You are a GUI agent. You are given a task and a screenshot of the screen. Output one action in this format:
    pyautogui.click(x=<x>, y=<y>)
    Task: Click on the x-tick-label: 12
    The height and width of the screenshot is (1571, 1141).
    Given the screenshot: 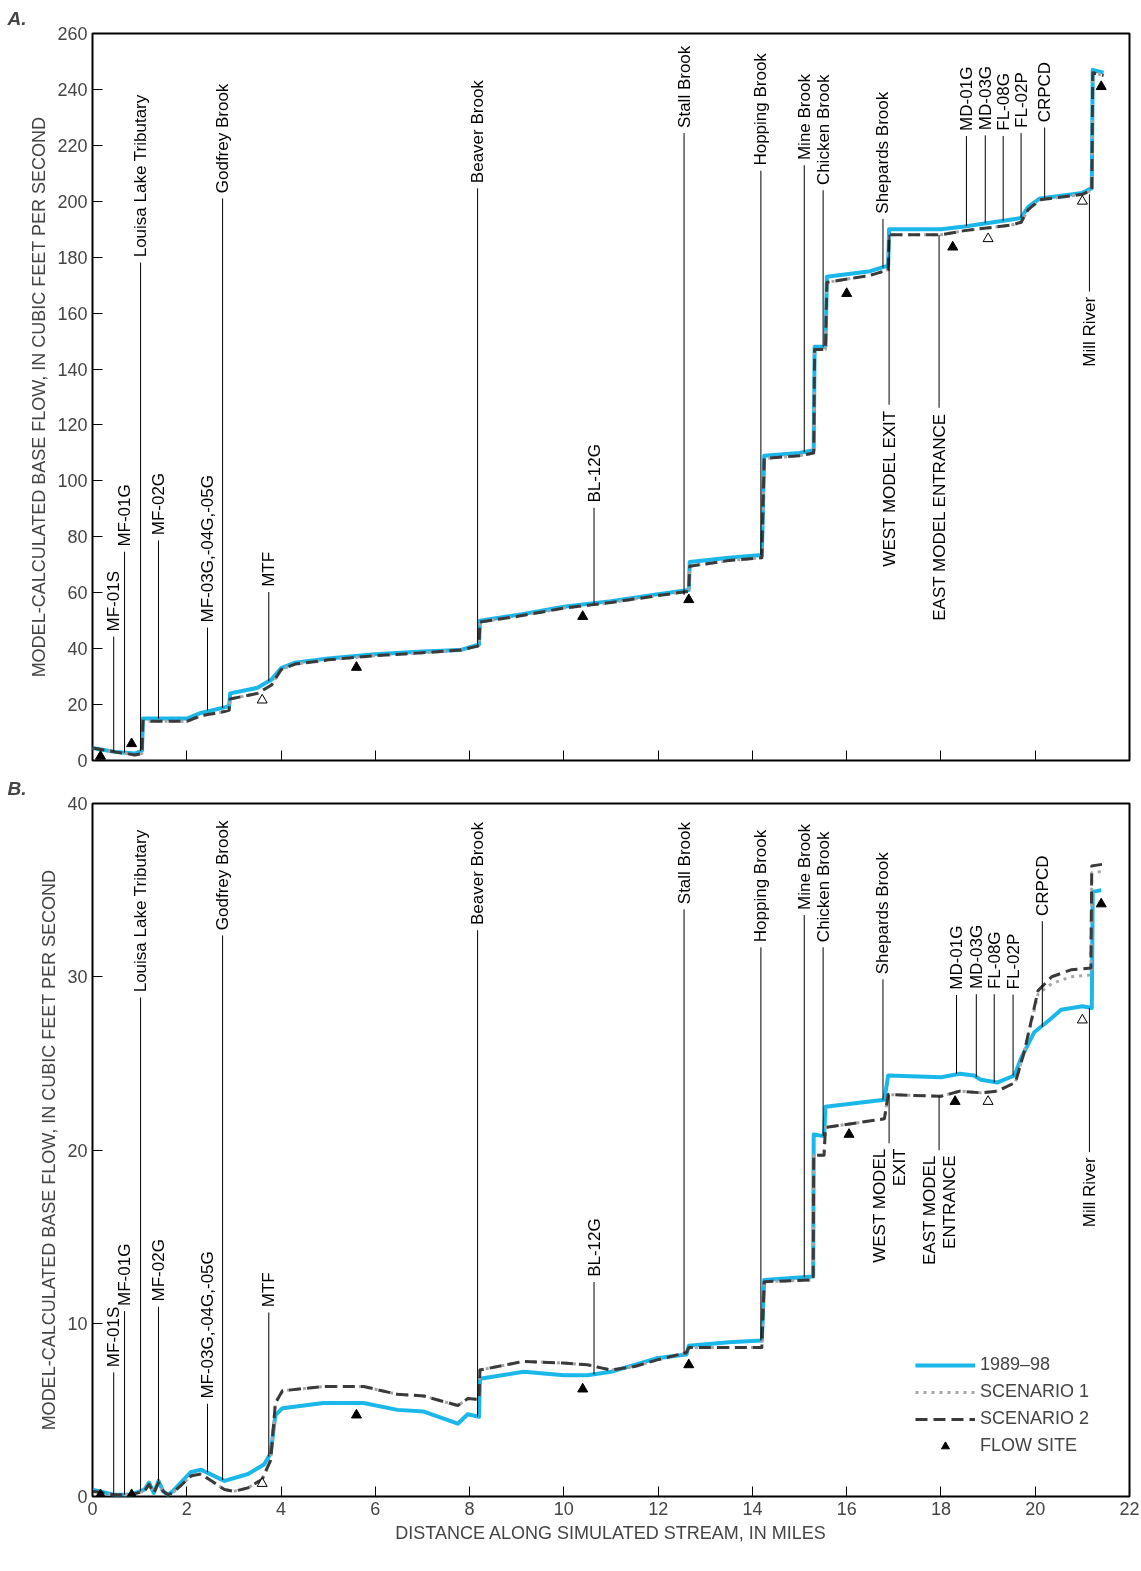 What is the action you would take?
    pyautogui.click(x=658, y=1508)
    